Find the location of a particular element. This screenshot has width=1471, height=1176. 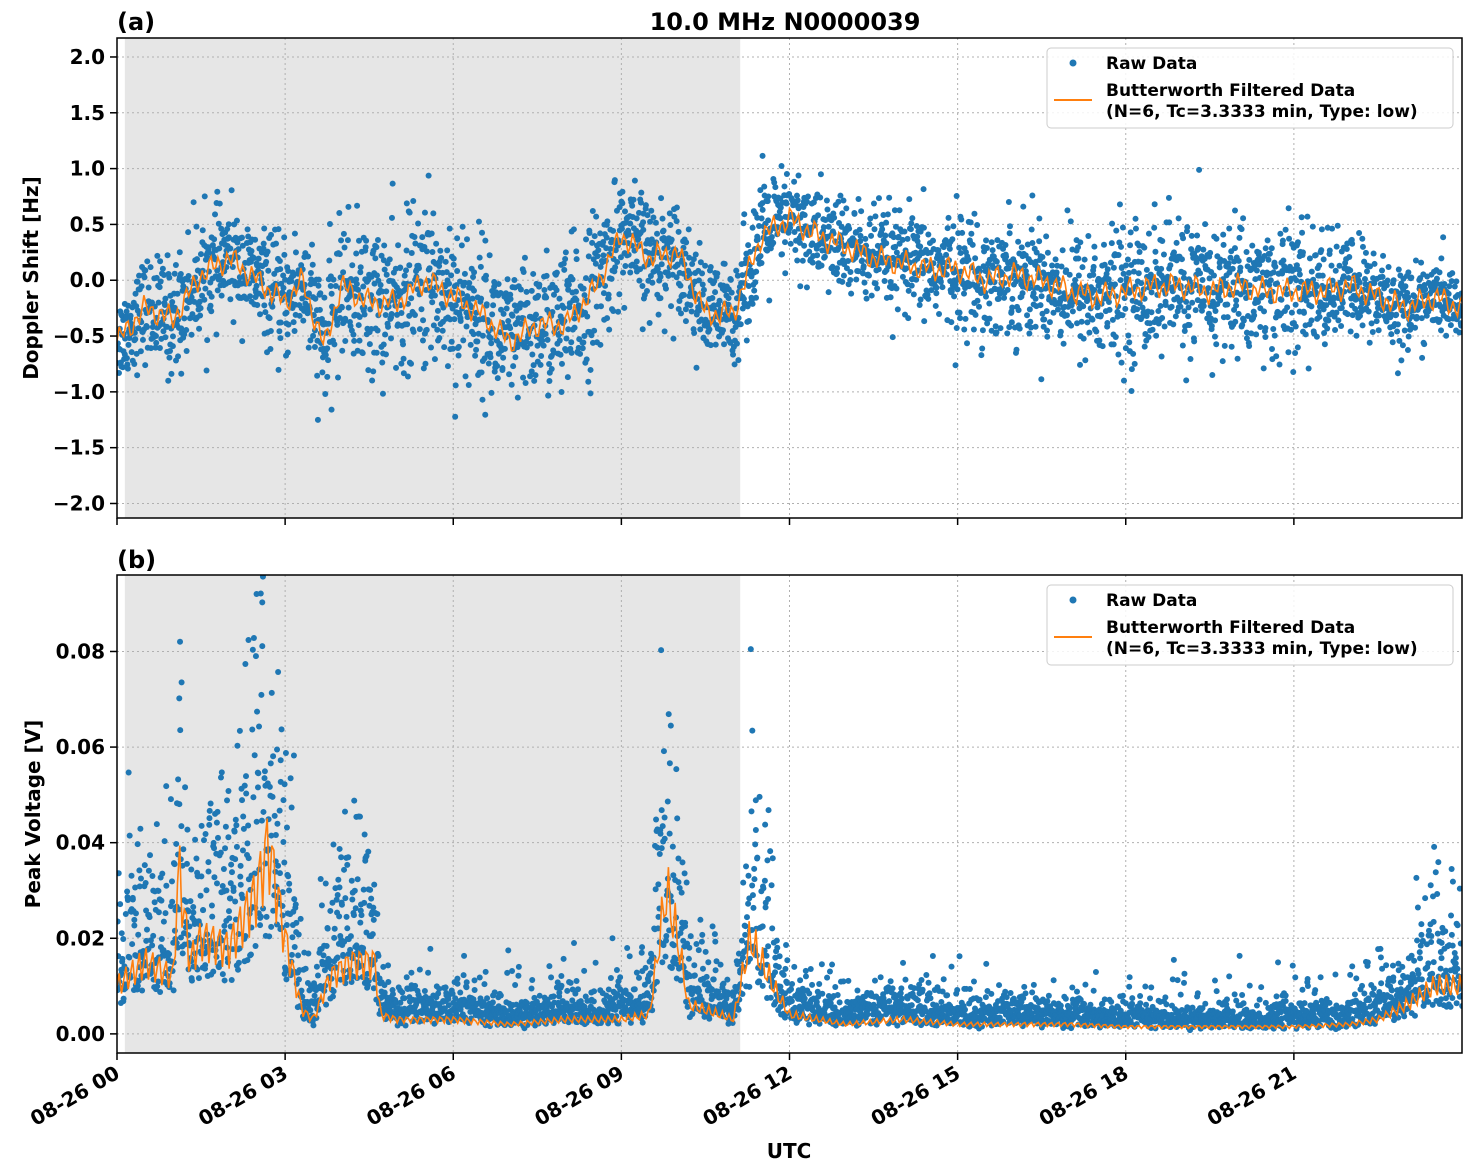

x-tick-label: 08-26 06 is located at coordinates (411, 1096).